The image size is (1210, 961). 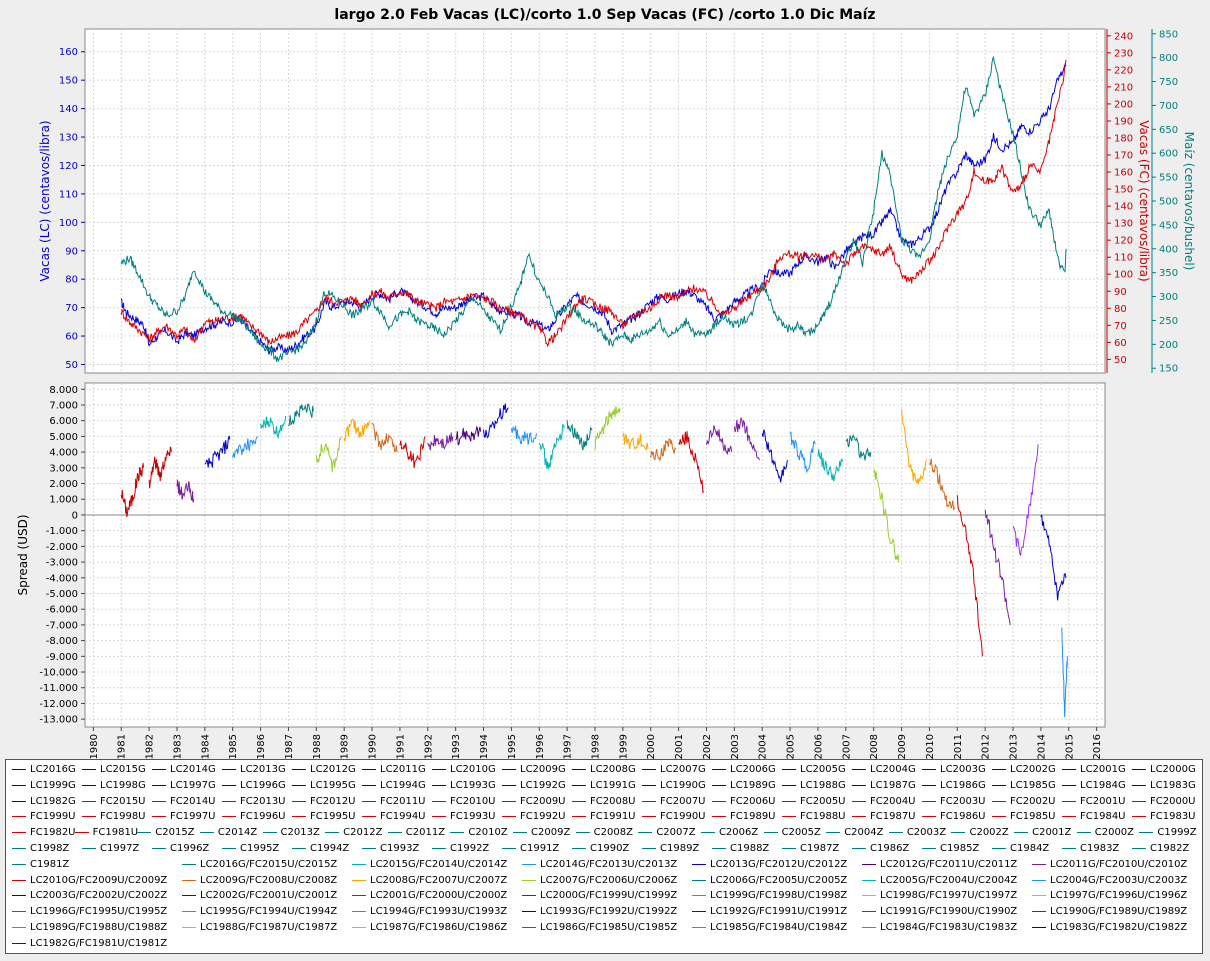 I want to click on spread-tick-label: -9.000, so click(x=62, y=657).